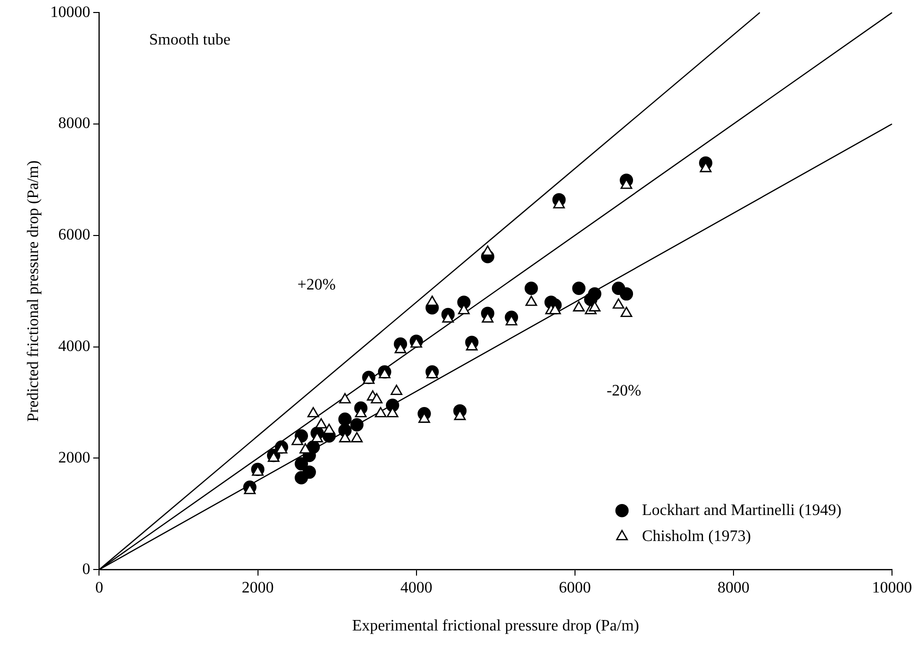  What do you see at coordinates (624, 391) in the screenshot?
I see `annotation: -20%` at bounding box center [624, 391].